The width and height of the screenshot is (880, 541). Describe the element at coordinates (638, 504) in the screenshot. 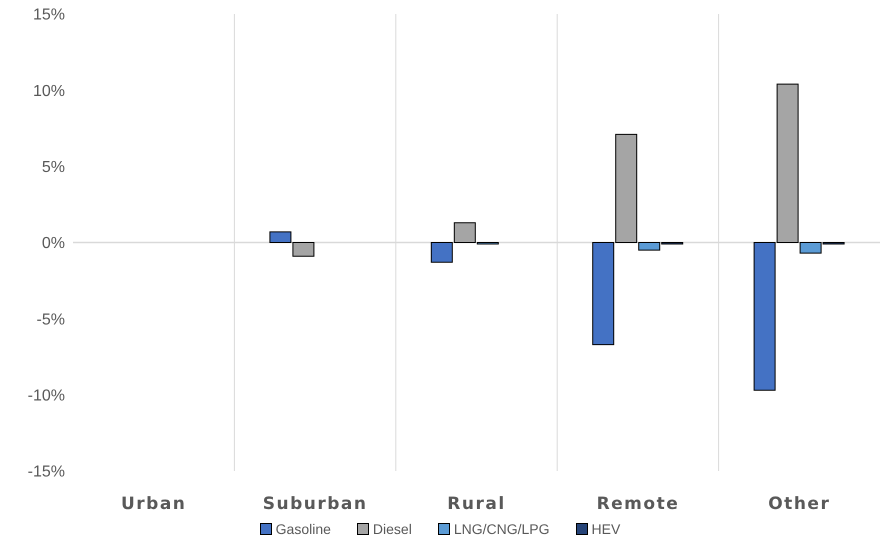

I see `x-tick-label: Remote` at that location.